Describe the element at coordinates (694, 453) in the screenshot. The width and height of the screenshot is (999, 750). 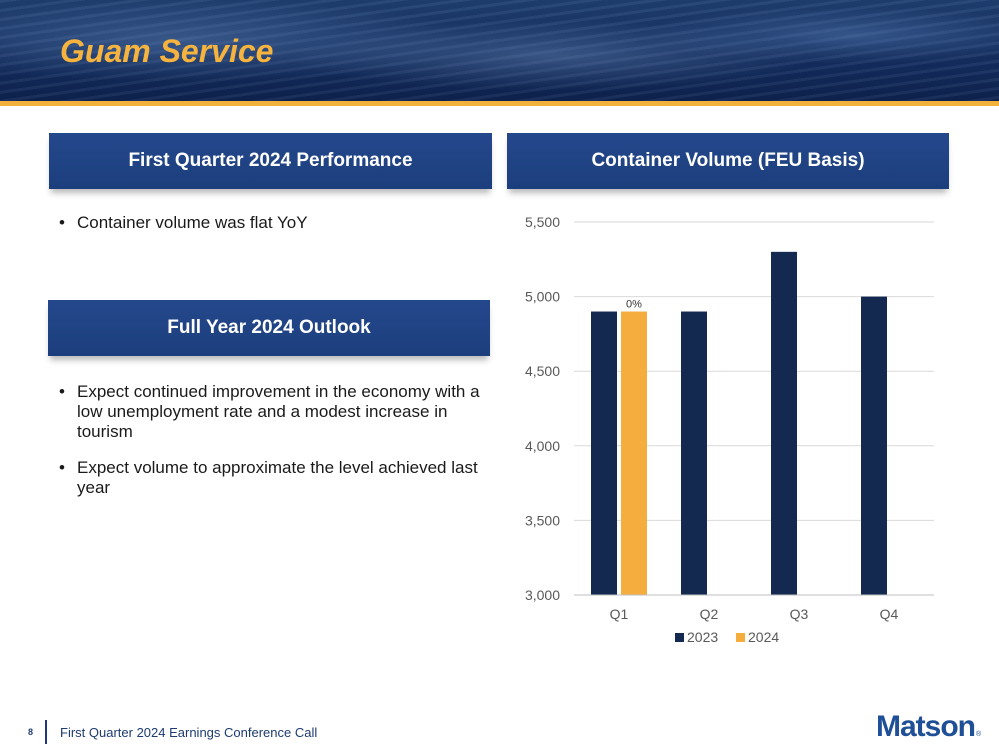
I see `bar-2023-Q2` at that location.